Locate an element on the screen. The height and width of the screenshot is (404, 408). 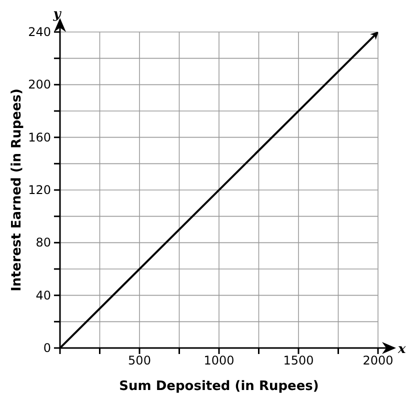
y-tick-label: 240 is located at coordinates (39, 32).